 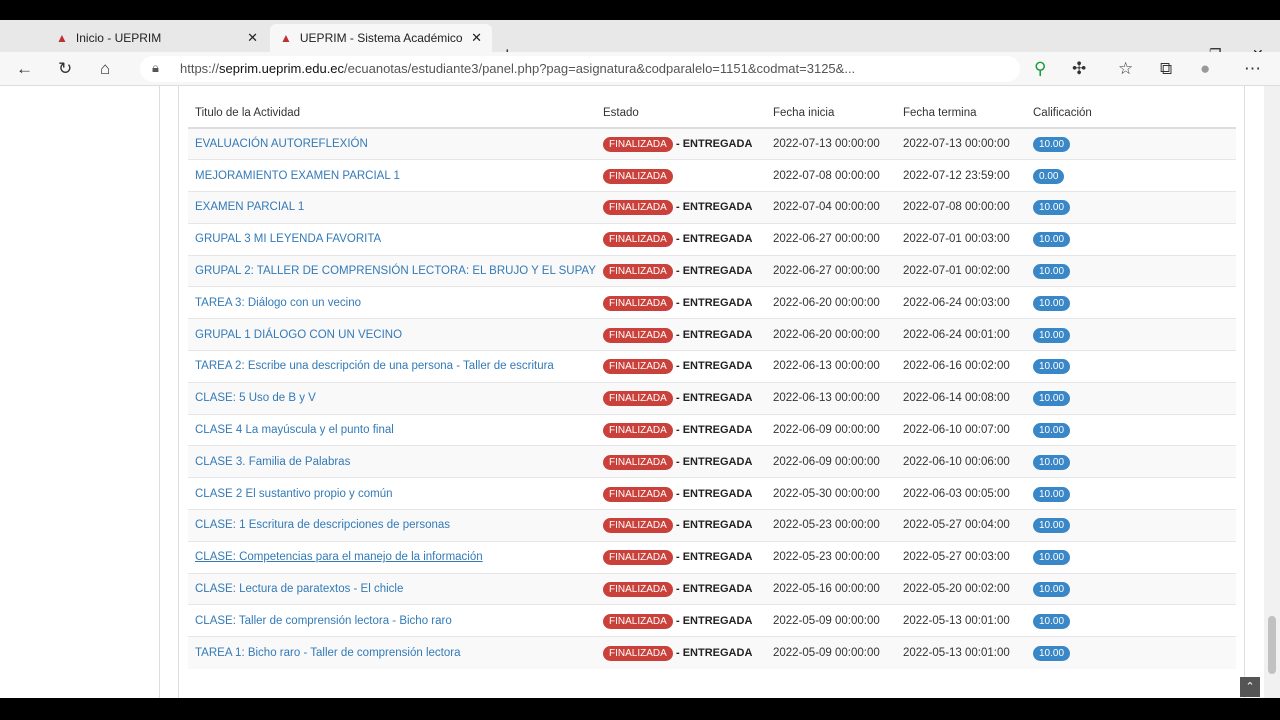 What do you see at coordinates (294, 430) in the screenshot?
I see `activity-link: CLASE 4 La mayúscula y el punto final` at bounding box center [294, 430].